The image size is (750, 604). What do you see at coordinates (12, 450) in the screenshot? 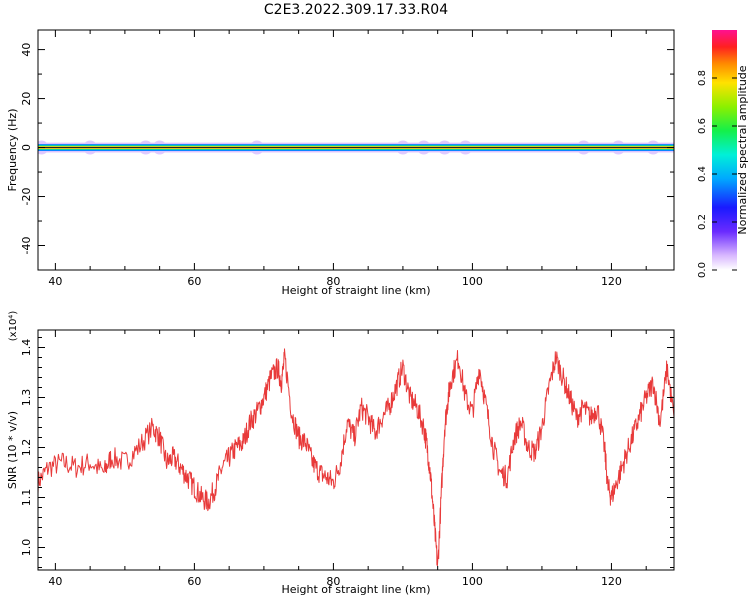
I see `snr-ylabel: SNR (10 * v/v)` at bounding box center [12, 450].